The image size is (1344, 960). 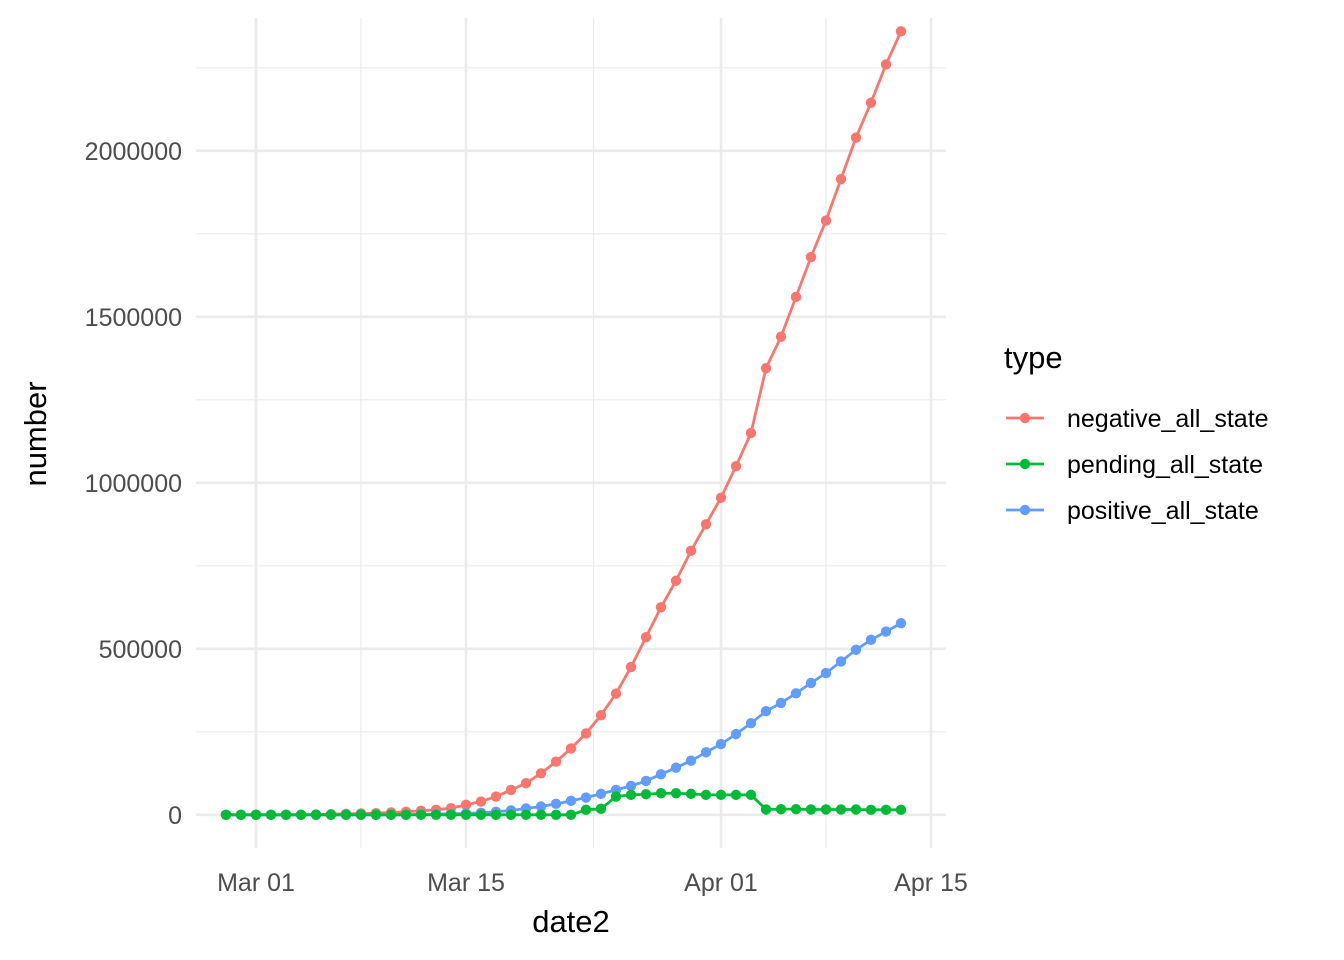 I want to click on y-axis-ticks: 0 500000 1000000 1500000 2000000, so click(x=133, y=484).